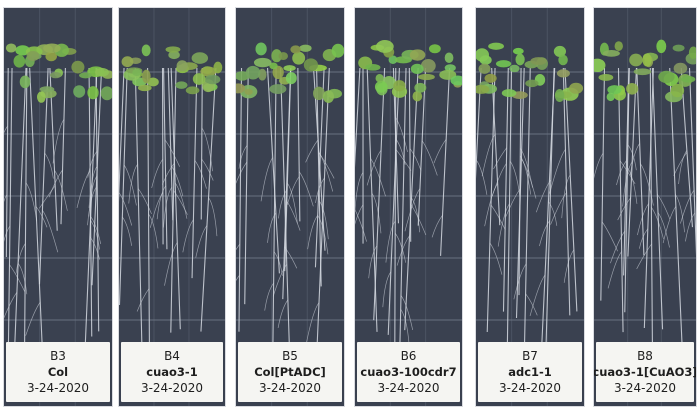 Image resolution: width=700 pixels, height=415 pixels. I want to click on plate-b4: B4 cuao3-1 3-24-2020, so click(172, 207).